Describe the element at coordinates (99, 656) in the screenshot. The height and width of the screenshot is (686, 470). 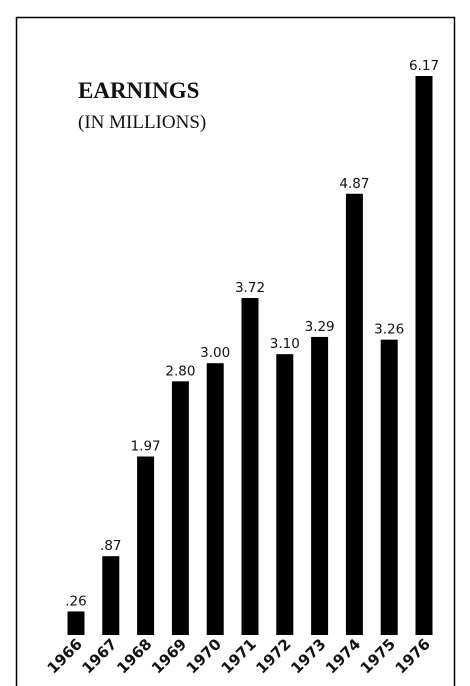
I see `year-label-1967: 1967` at that location.